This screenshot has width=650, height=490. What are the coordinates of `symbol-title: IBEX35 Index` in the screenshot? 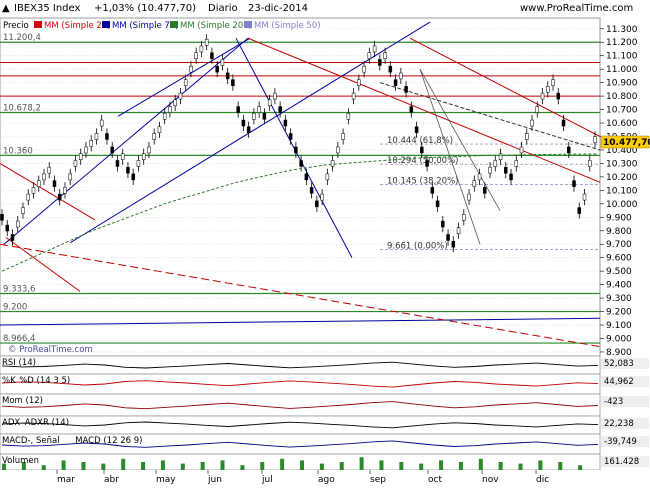 It's located at (47, 8).